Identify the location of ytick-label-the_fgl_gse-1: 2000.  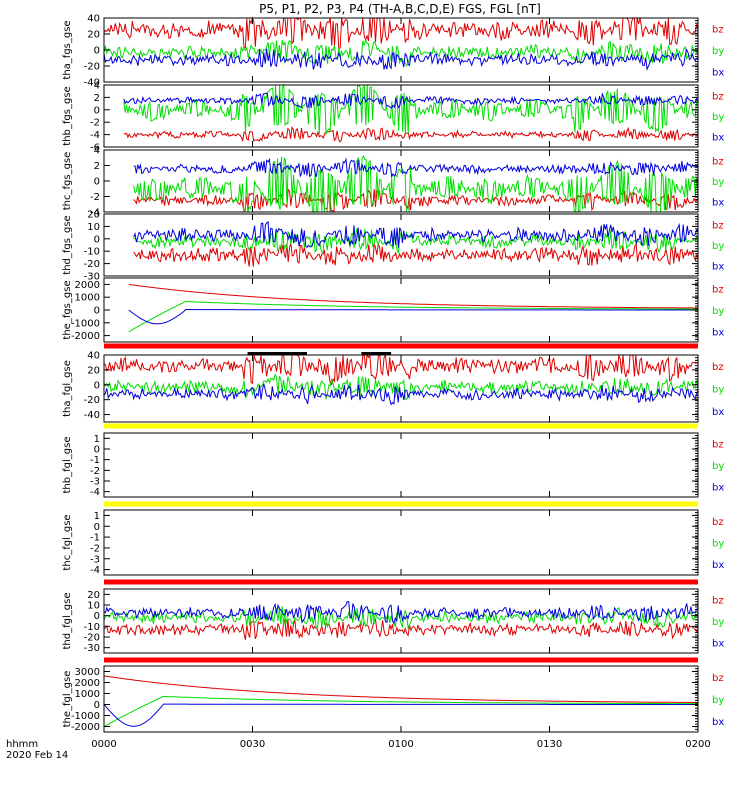
(87, 683).